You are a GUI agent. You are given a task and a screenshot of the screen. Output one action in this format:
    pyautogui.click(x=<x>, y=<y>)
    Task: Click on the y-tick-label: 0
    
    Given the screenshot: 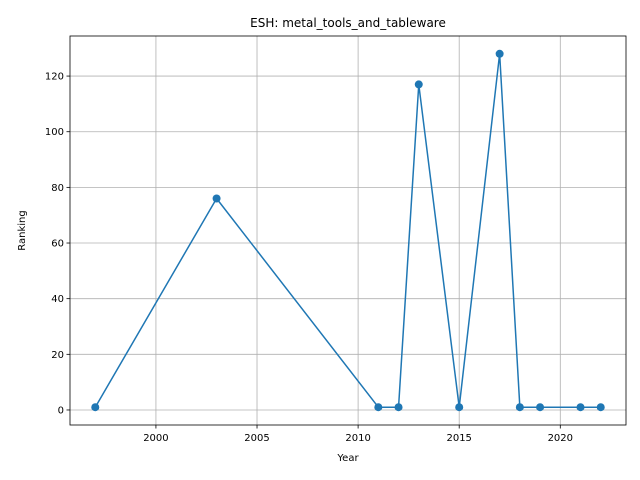 What is the action you would take?
    pyautogui.click(x=61, y=410)
    